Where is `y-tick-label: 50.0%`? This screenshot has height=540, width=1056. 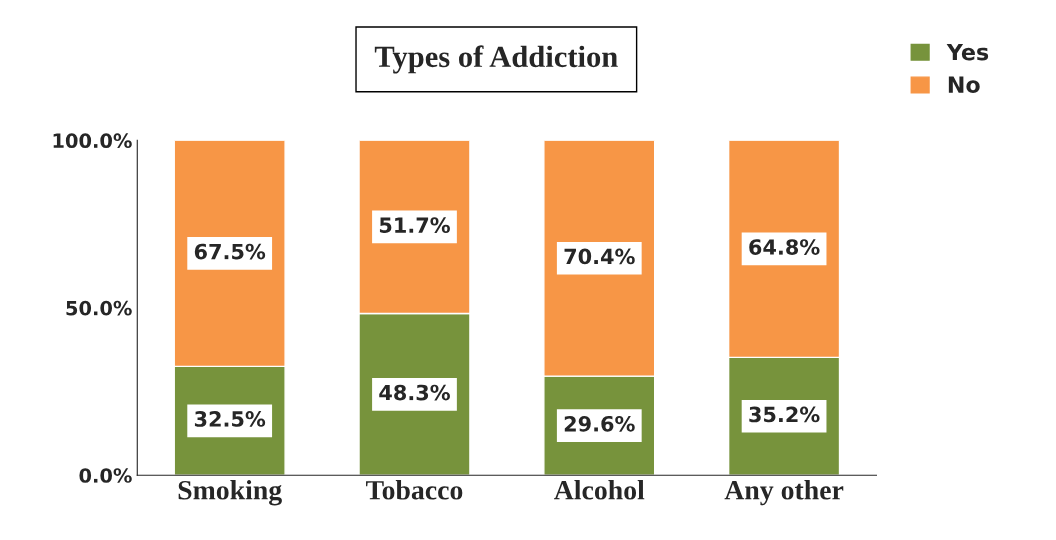 y-tick-label: 50.0% is located at coordinates (99, 308).